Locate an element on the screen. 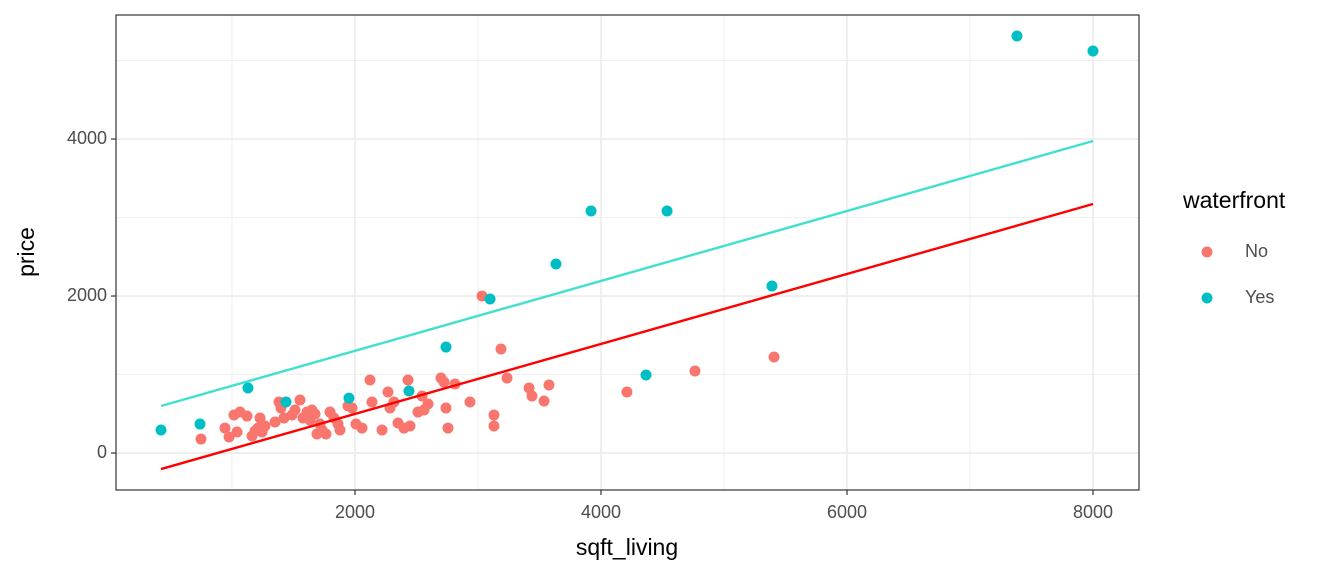  x-axis-title: sqft_living is located at coordinates (627, 547).